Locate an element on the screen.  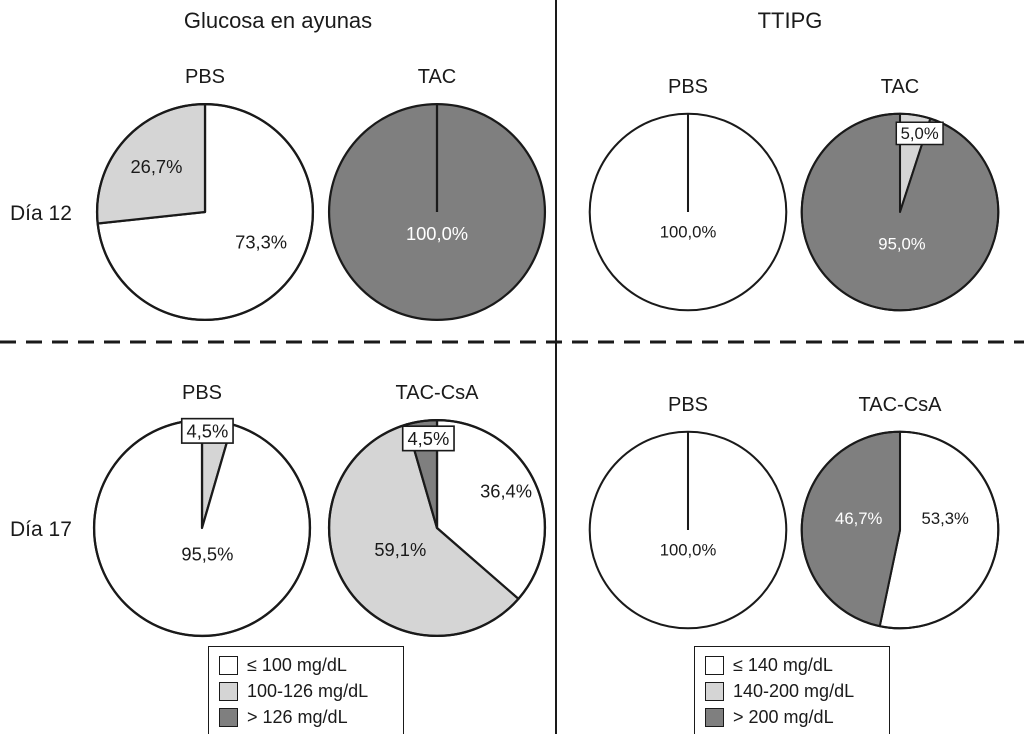
legend-label: 140-200 mg/dL is located at coordinates (794, 691).